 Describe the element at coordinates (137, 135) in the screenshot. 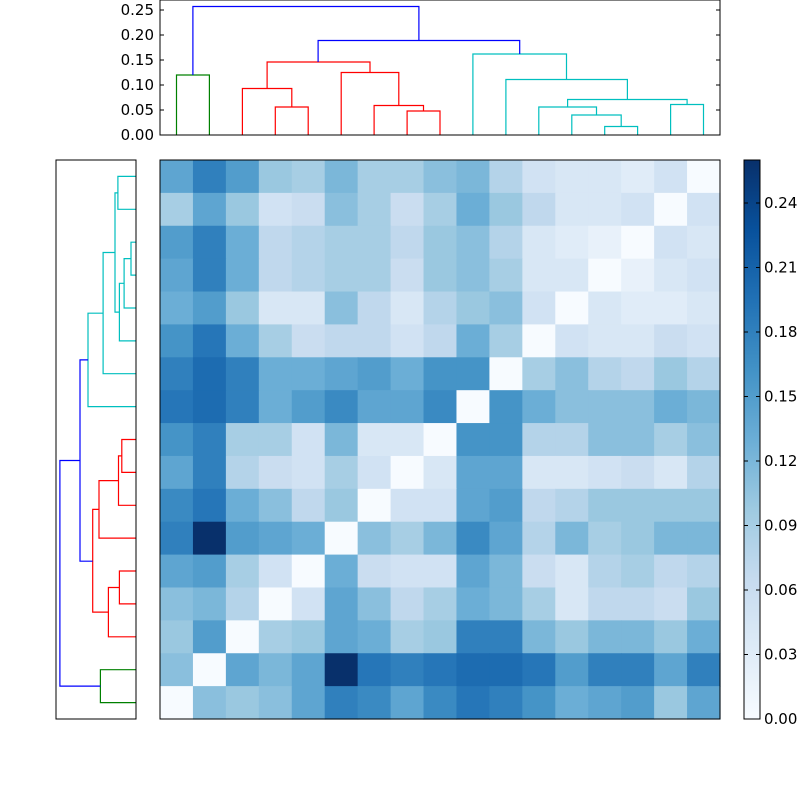

I see `y-tick-label: 0.00` at that location.